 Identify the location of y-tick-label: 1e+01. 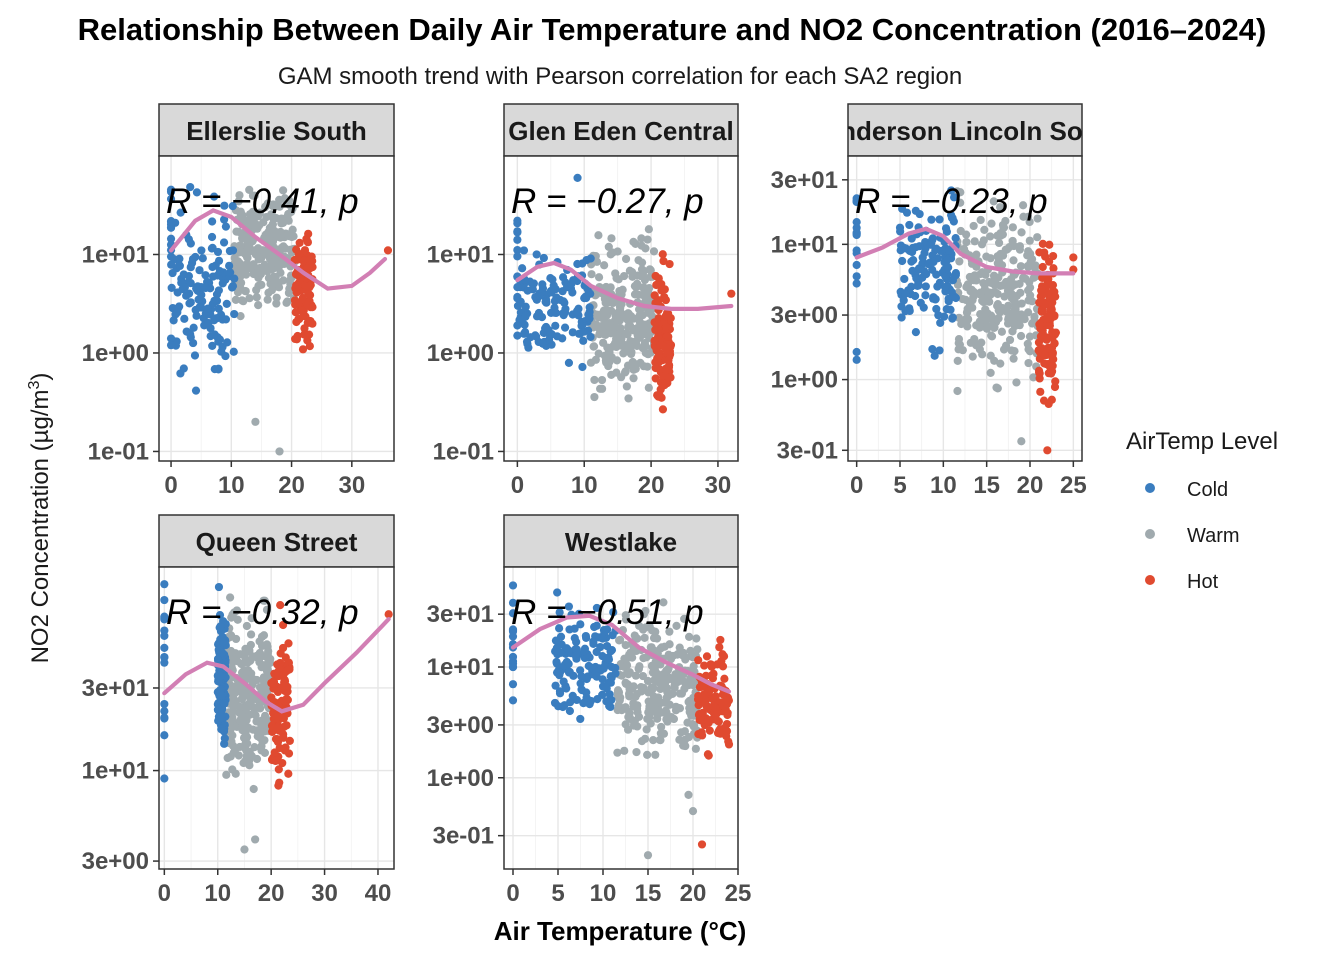
(115, 771).